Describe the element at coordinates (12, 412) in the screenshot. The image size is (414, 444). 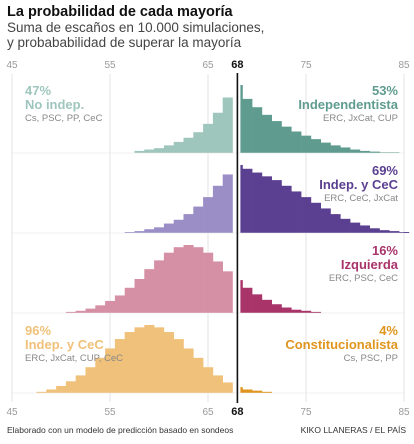
I see `tick-label-bottom: 45` at that location.